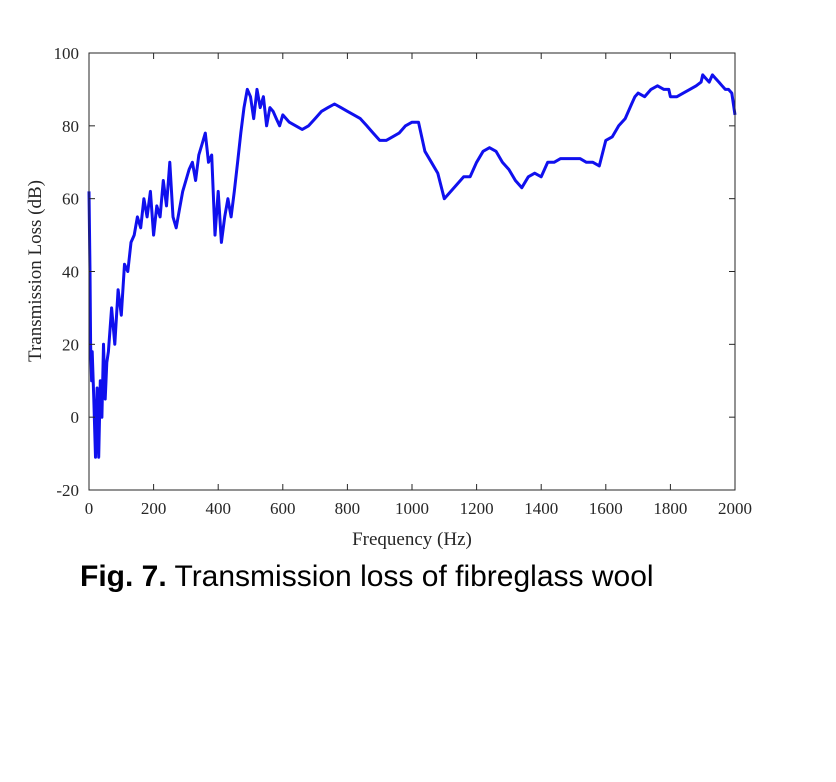  I want to click on x-tick-label: 400, so click(218, 508).